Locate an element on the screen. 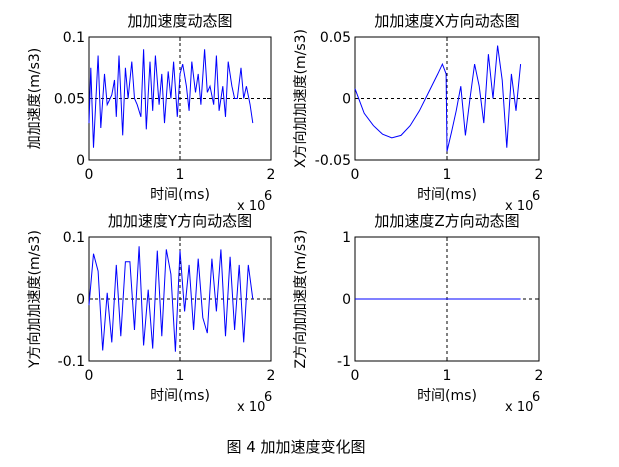 The width and height of the screenshot is (619, 467). y-axis-label: Z方向加加速度(m/s3) is located at coordinates (301, 298).